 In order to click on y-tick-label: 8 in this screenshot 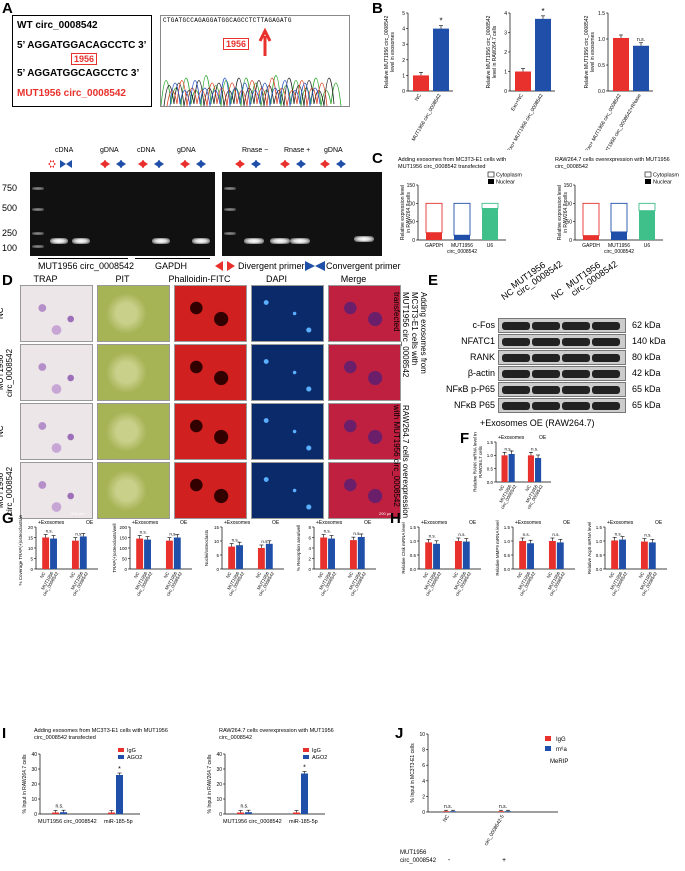, I will do `click(309, 527)`.